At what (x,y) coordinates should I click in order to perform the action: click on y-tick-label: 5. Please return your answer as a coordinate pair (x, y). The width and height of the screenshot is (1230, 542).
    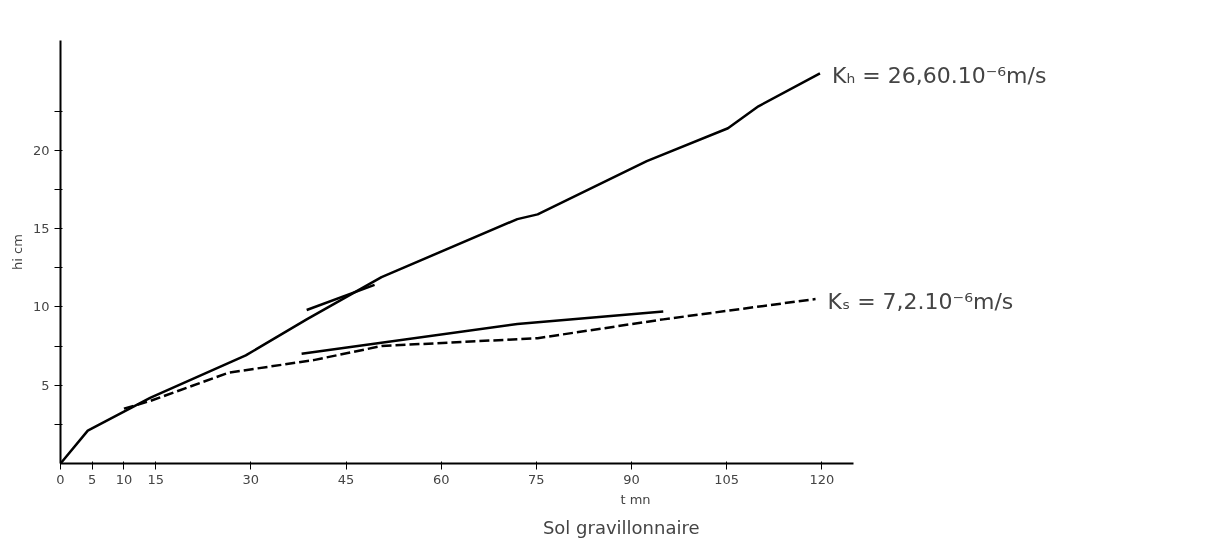
    Looking at the image, I should click on (45, 385).